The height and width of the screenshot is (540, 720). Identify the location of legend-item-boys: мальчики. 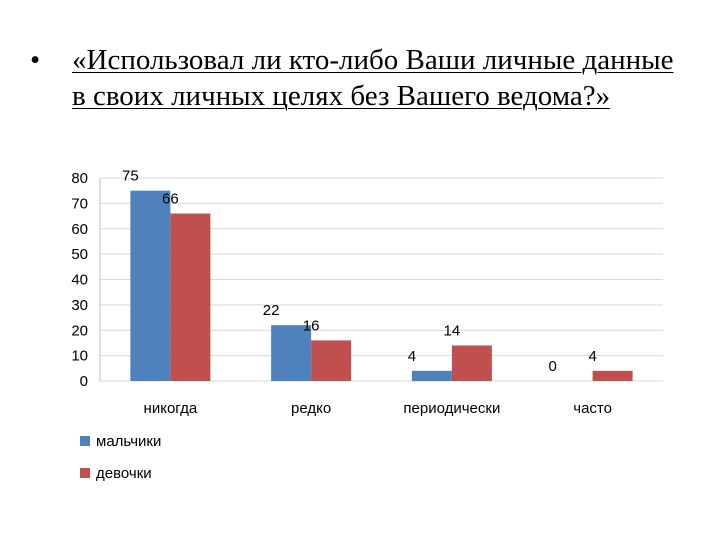
(120, 441).